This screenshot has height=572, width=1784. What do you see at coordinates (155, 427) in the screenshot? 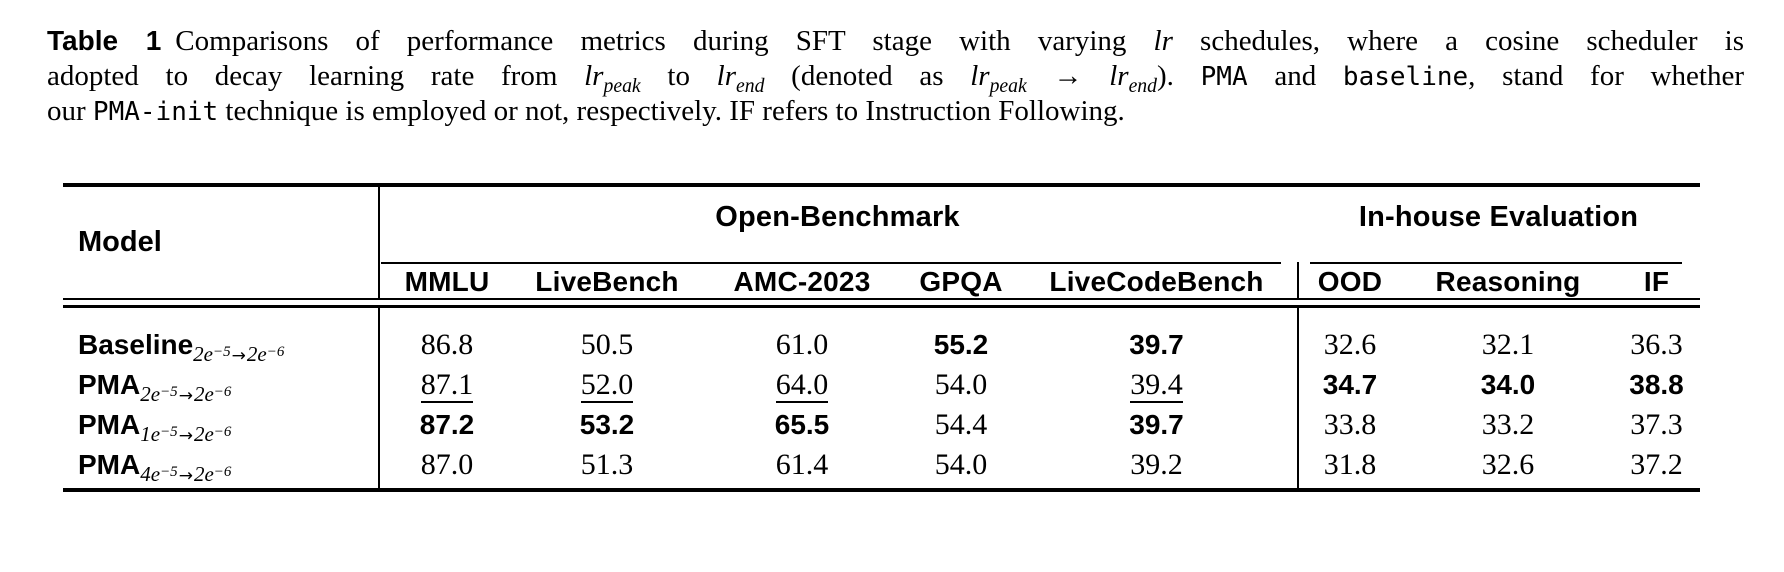
I see `model-name: PMA1e−5→2e−6` at bounding box center [155, 427].